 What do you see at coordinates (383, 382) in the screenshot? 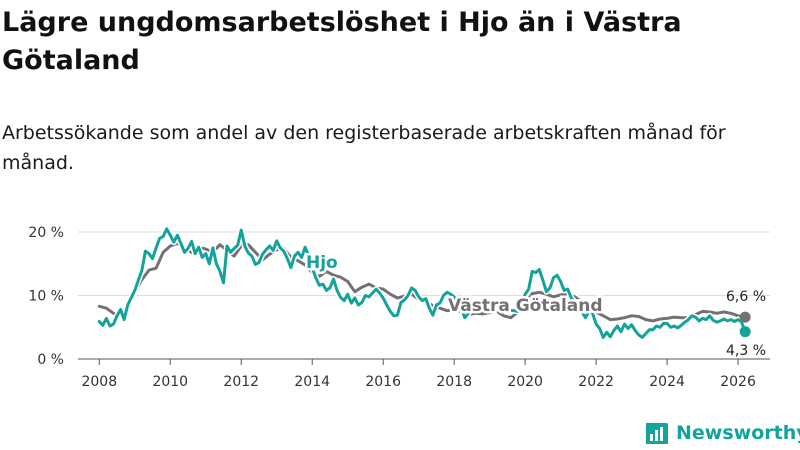
I see `x-tick-label: 2016` at bounding box center [383, 382].